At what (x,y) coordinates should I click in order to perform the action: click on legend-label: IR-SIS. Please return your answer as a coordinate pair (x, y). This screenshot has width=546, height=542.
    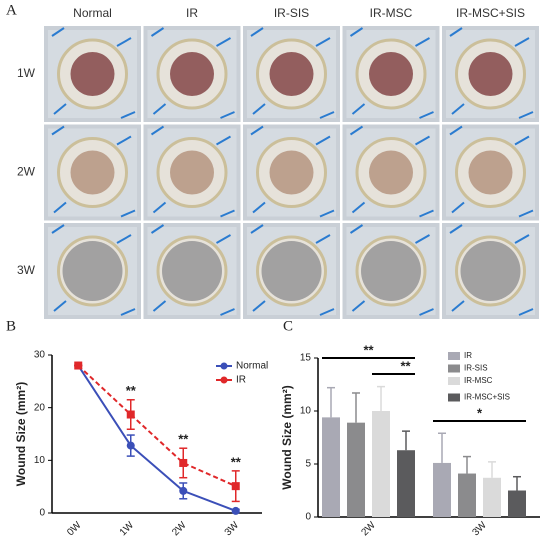
    Looking at the image, I should click on (476, 368).